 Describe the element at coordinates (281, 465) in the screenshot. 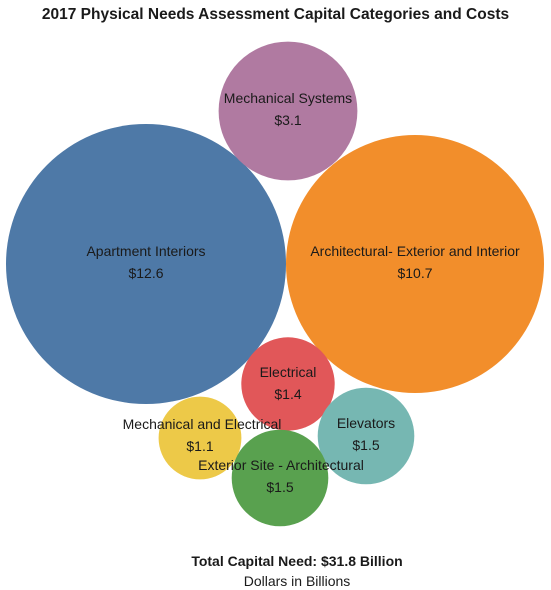

I see `bubble-label-exterior-site-architectural: Exterior Site - Architectural` at that location.